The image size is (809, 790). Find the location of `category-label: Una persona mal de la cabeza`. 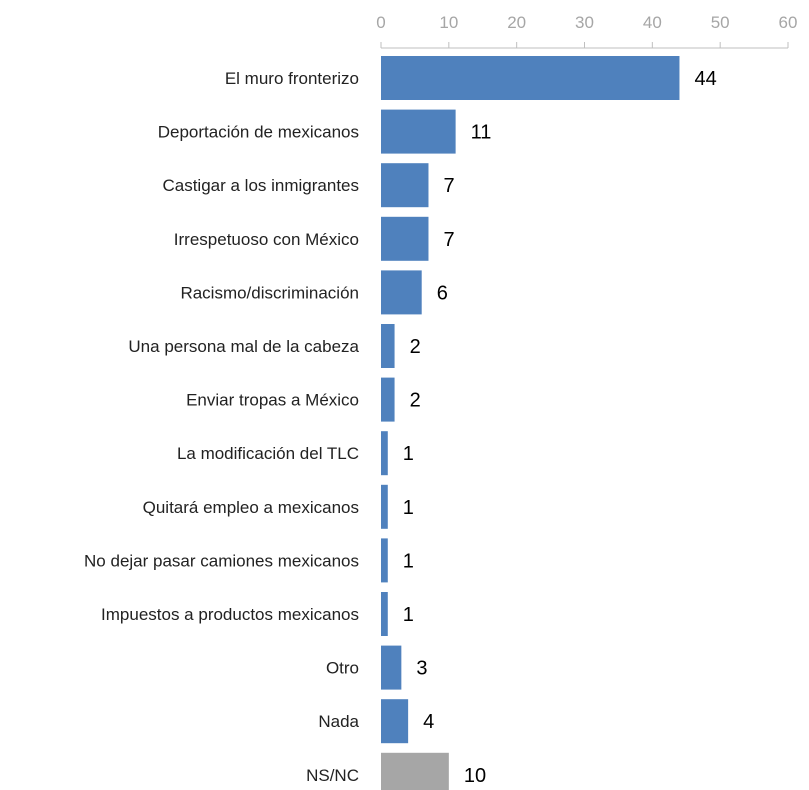

category-label: Una persona mal de la cabeza is located at coordinates (243, 346).